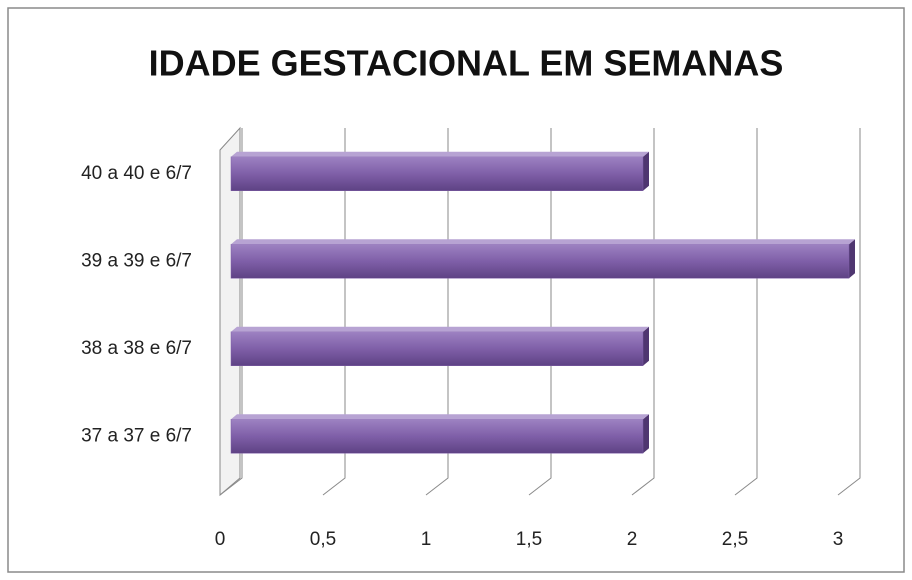  Describe the element at coordinates (466, 63) in the screenshot. I see `chart-title: IDADE GESTACIONAL EM SEMANAS` at that location.